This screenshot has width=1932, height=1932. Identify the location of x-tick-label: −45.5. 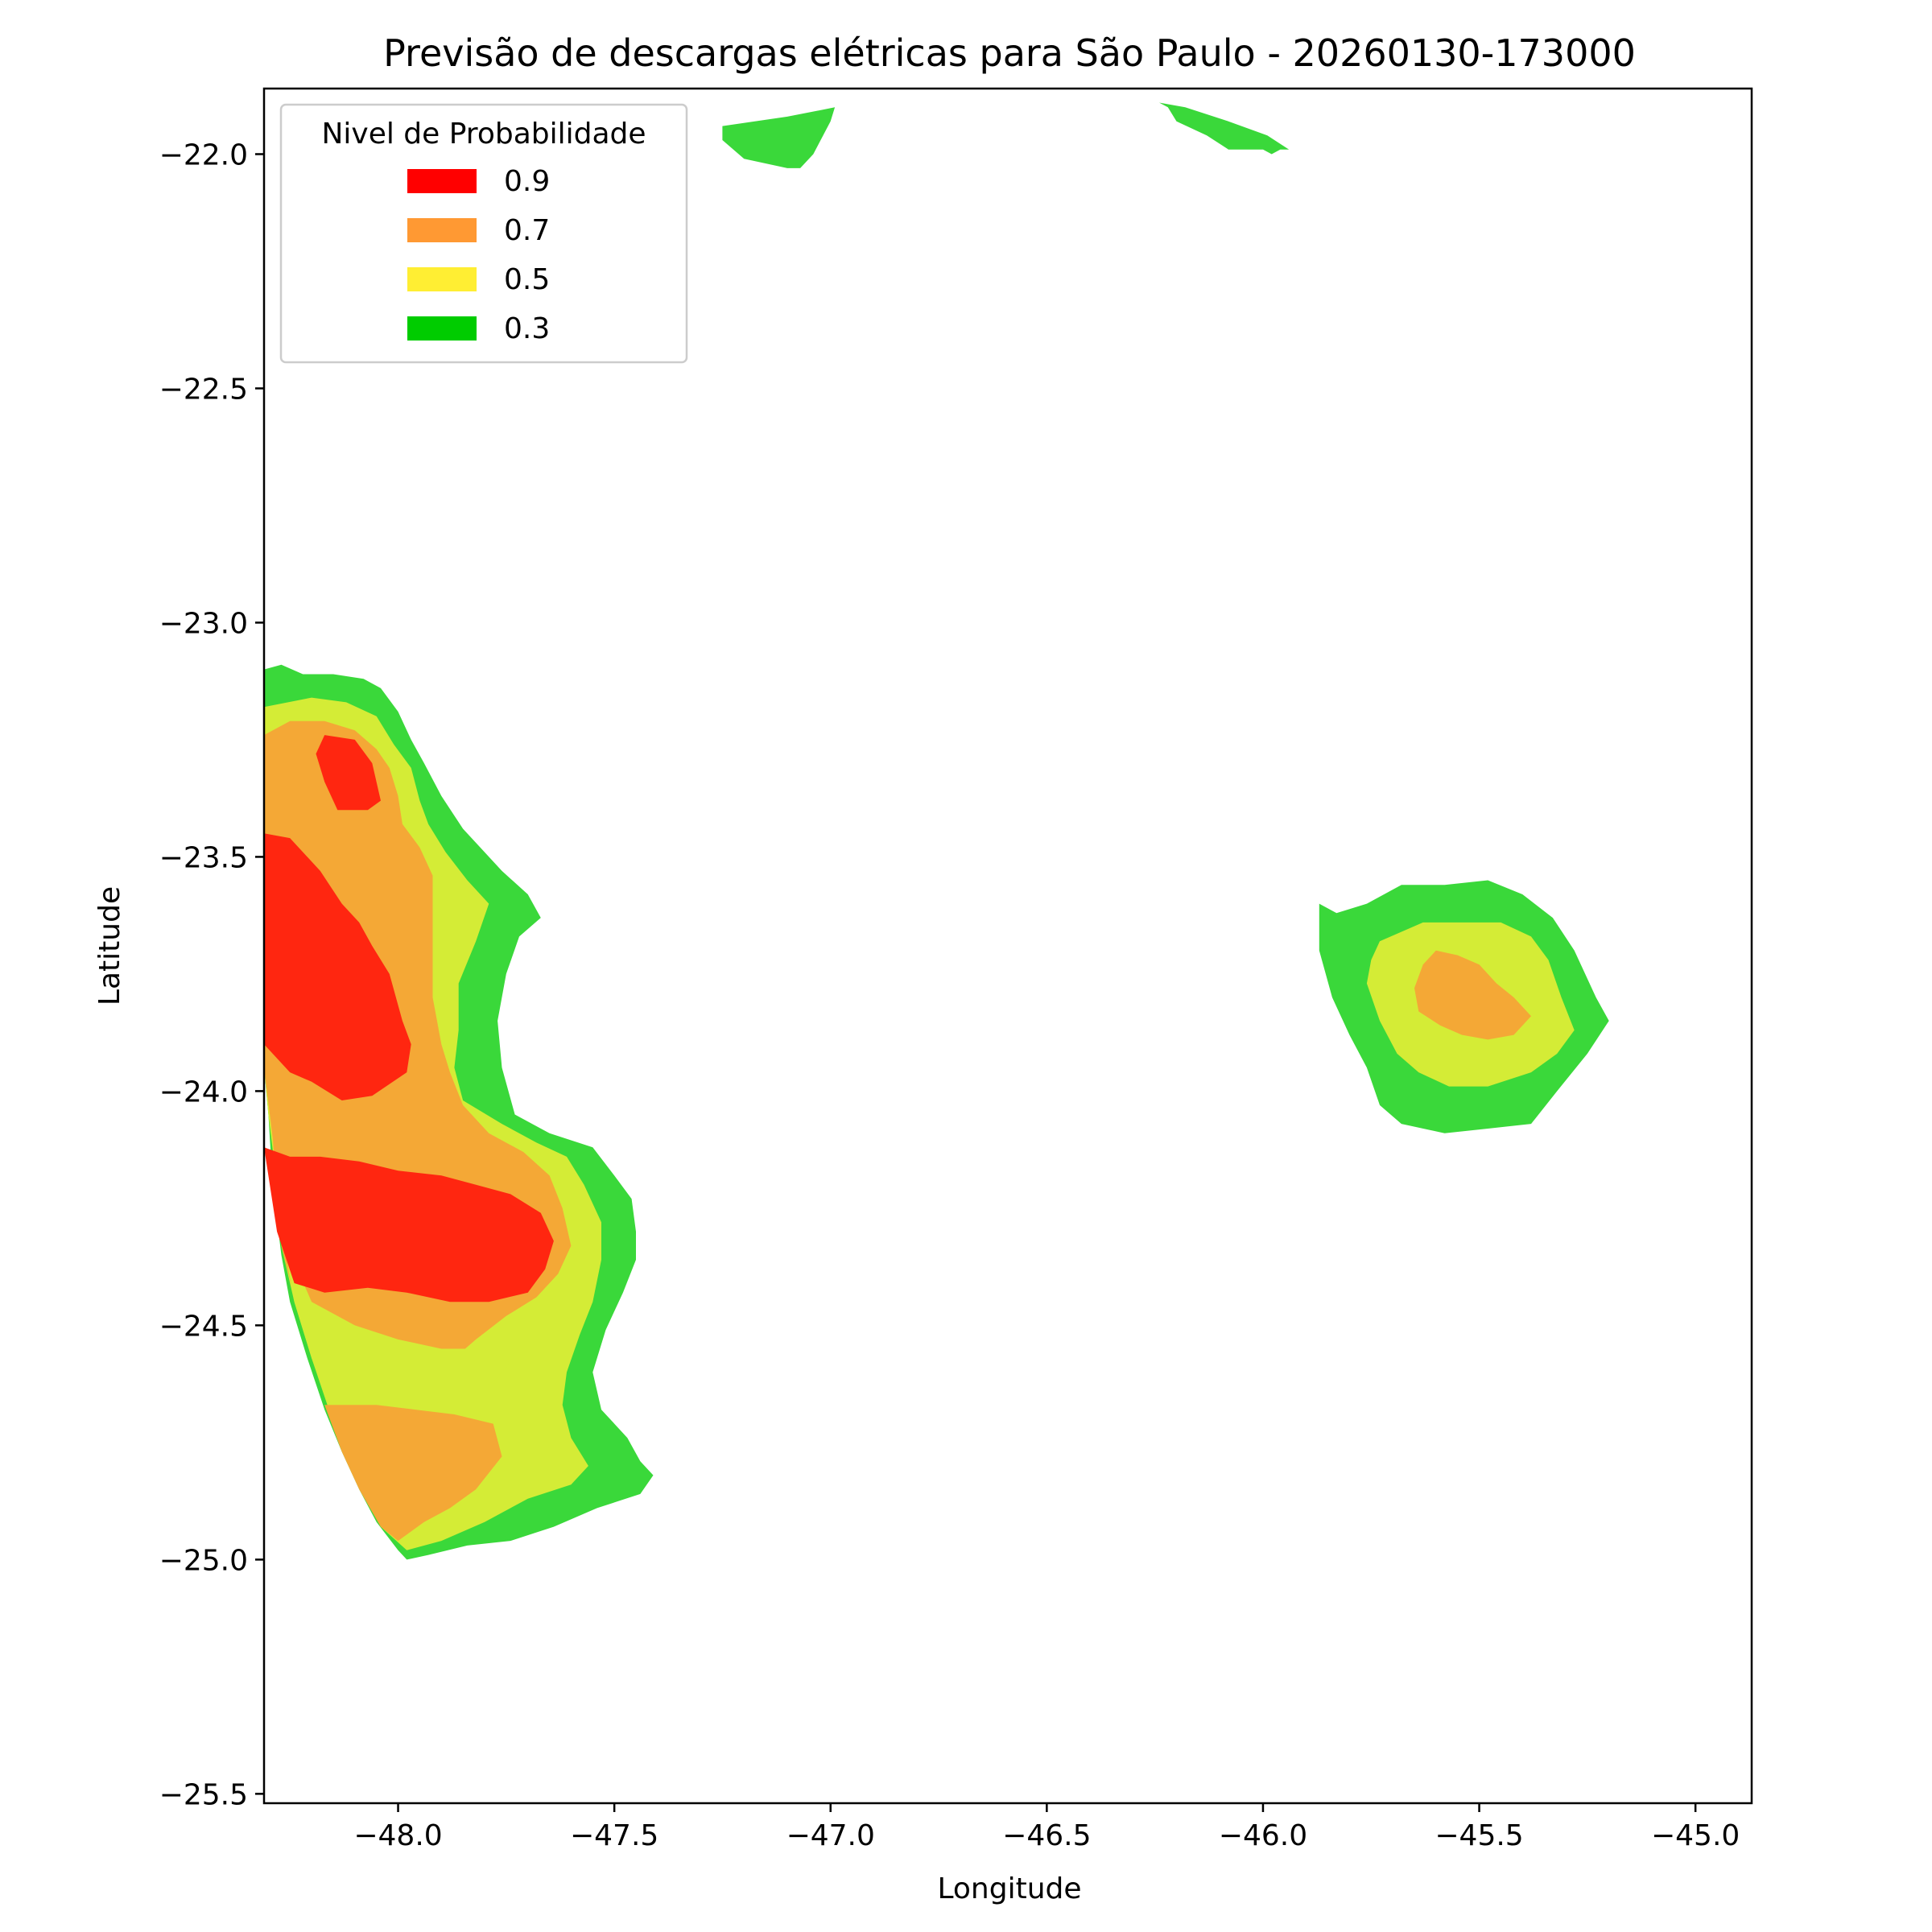
(1479, 1835).